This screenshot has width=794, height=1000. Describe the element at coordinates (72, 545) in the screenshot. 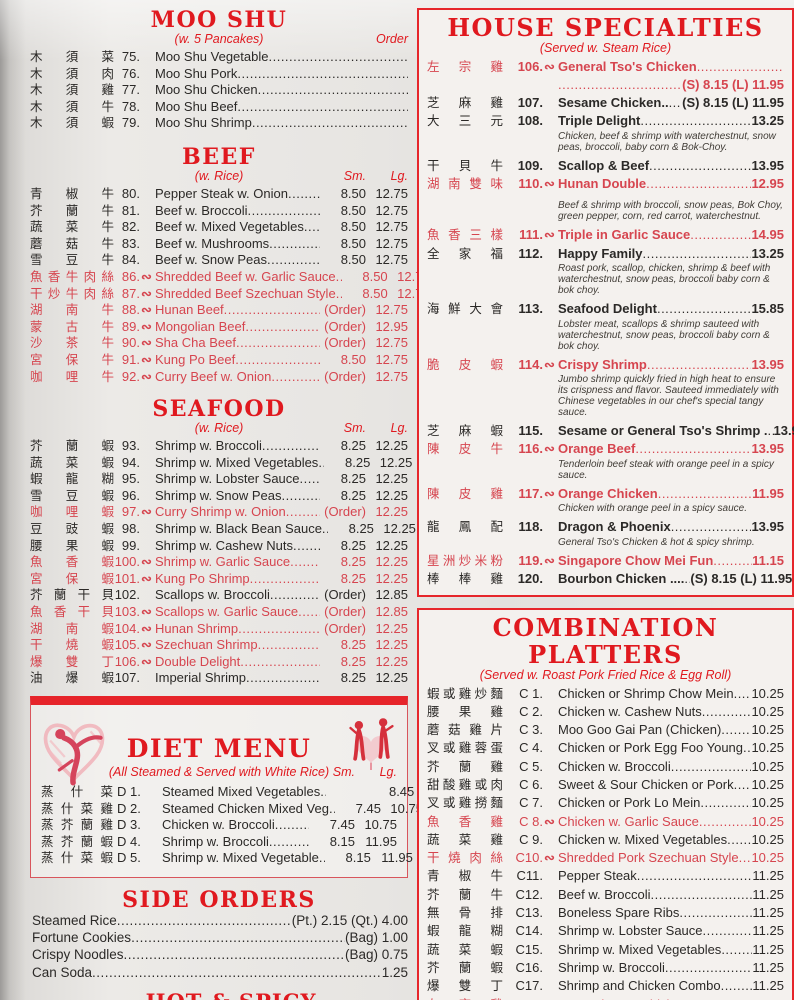

I see `chinese-character: 果` at that location.